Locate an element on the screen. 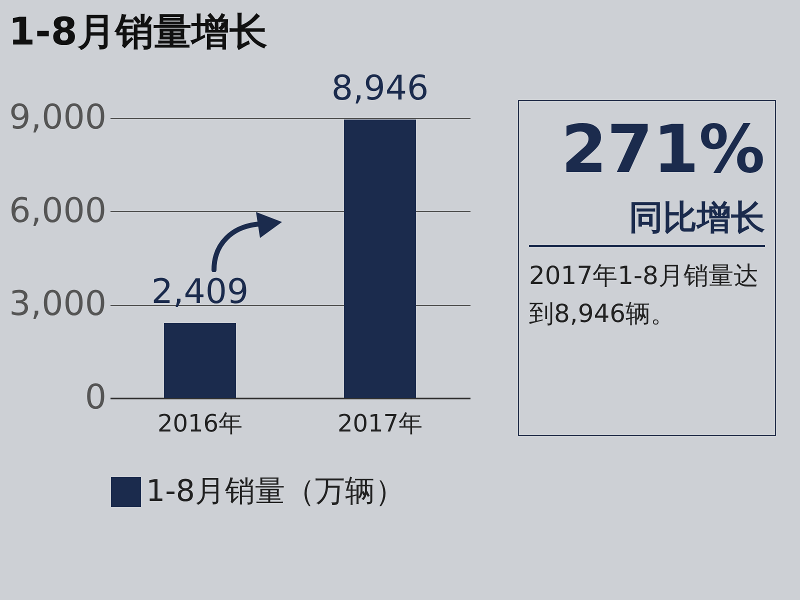 The width and height of the screenshot is (800, 600). text: 2017年1-8月销量达到8,946辆。 is located at coordinates (644, 295).